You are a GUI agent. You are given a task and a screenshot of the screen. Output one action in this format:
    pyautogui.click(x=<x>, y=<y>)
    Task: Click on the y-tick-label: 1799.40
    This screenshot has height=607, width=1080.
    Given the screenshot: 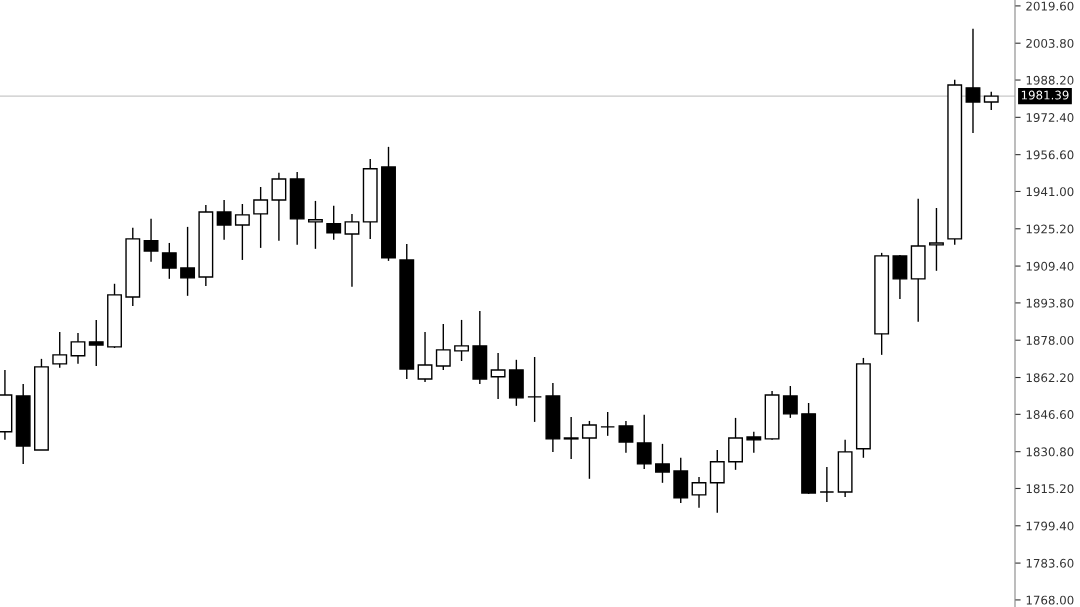 What is the action you would take?
    pyautogui.click(x=1050, y=526)
    